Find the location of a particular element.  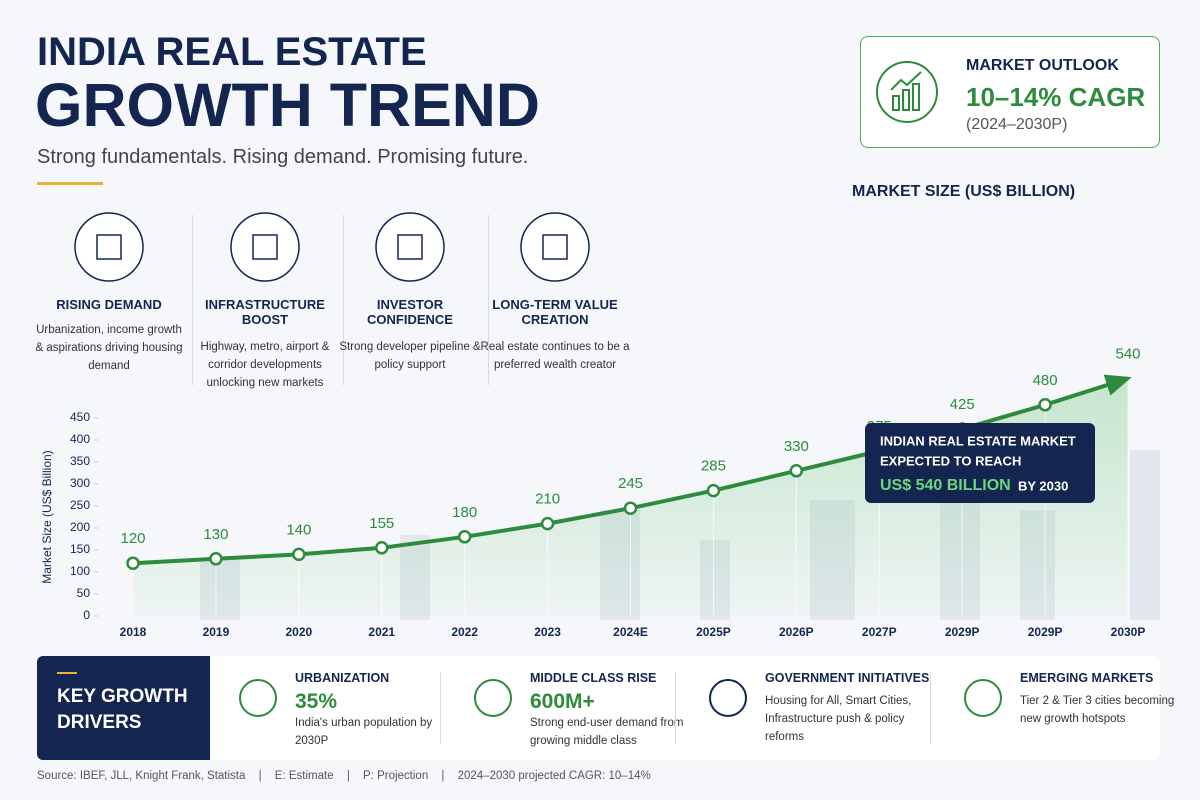

driver-stat: 600M+ is located at coordinates (562, 701).